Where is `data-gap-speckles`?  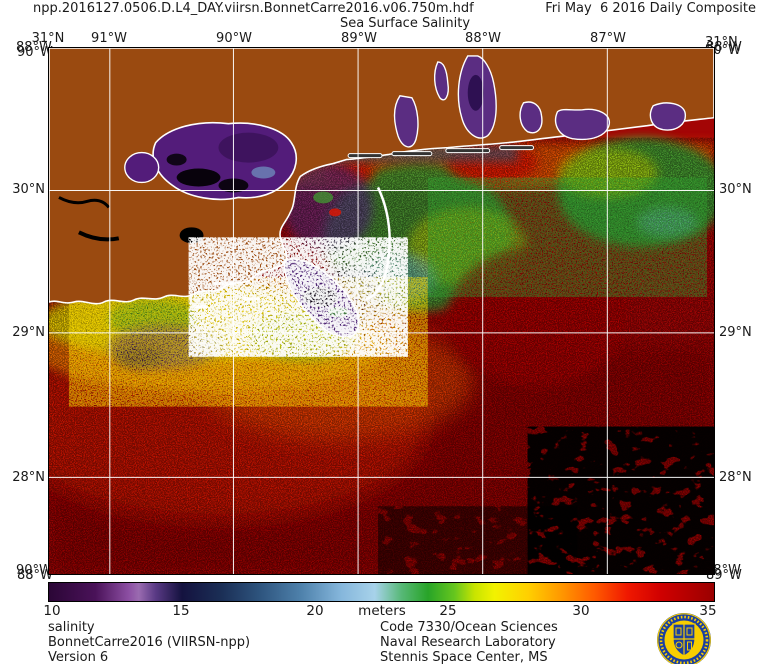
data-gap-speckles is located at coordinates (546, 500).